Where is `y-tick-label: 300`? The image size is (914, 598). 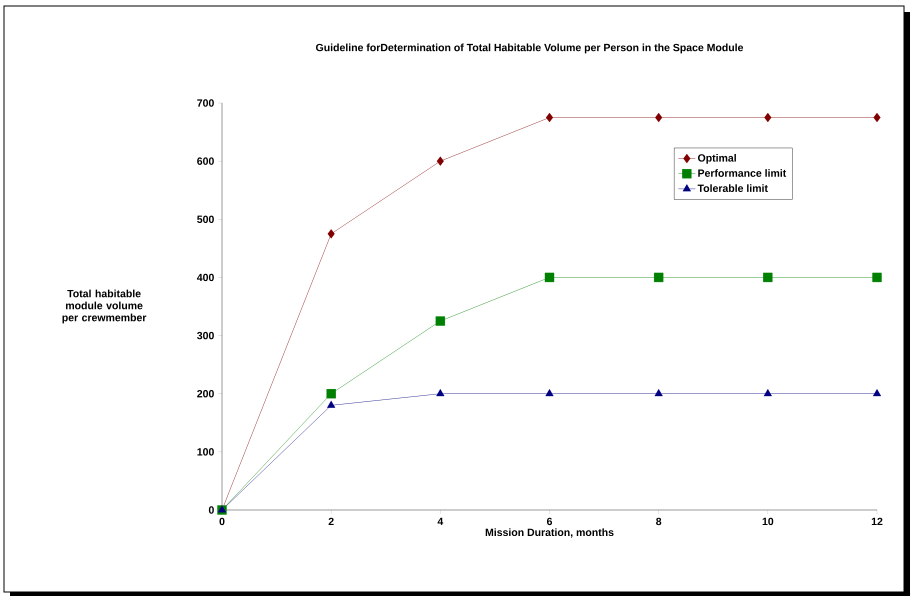
y-tick-label: 300 is located at coordinates (205, 336).